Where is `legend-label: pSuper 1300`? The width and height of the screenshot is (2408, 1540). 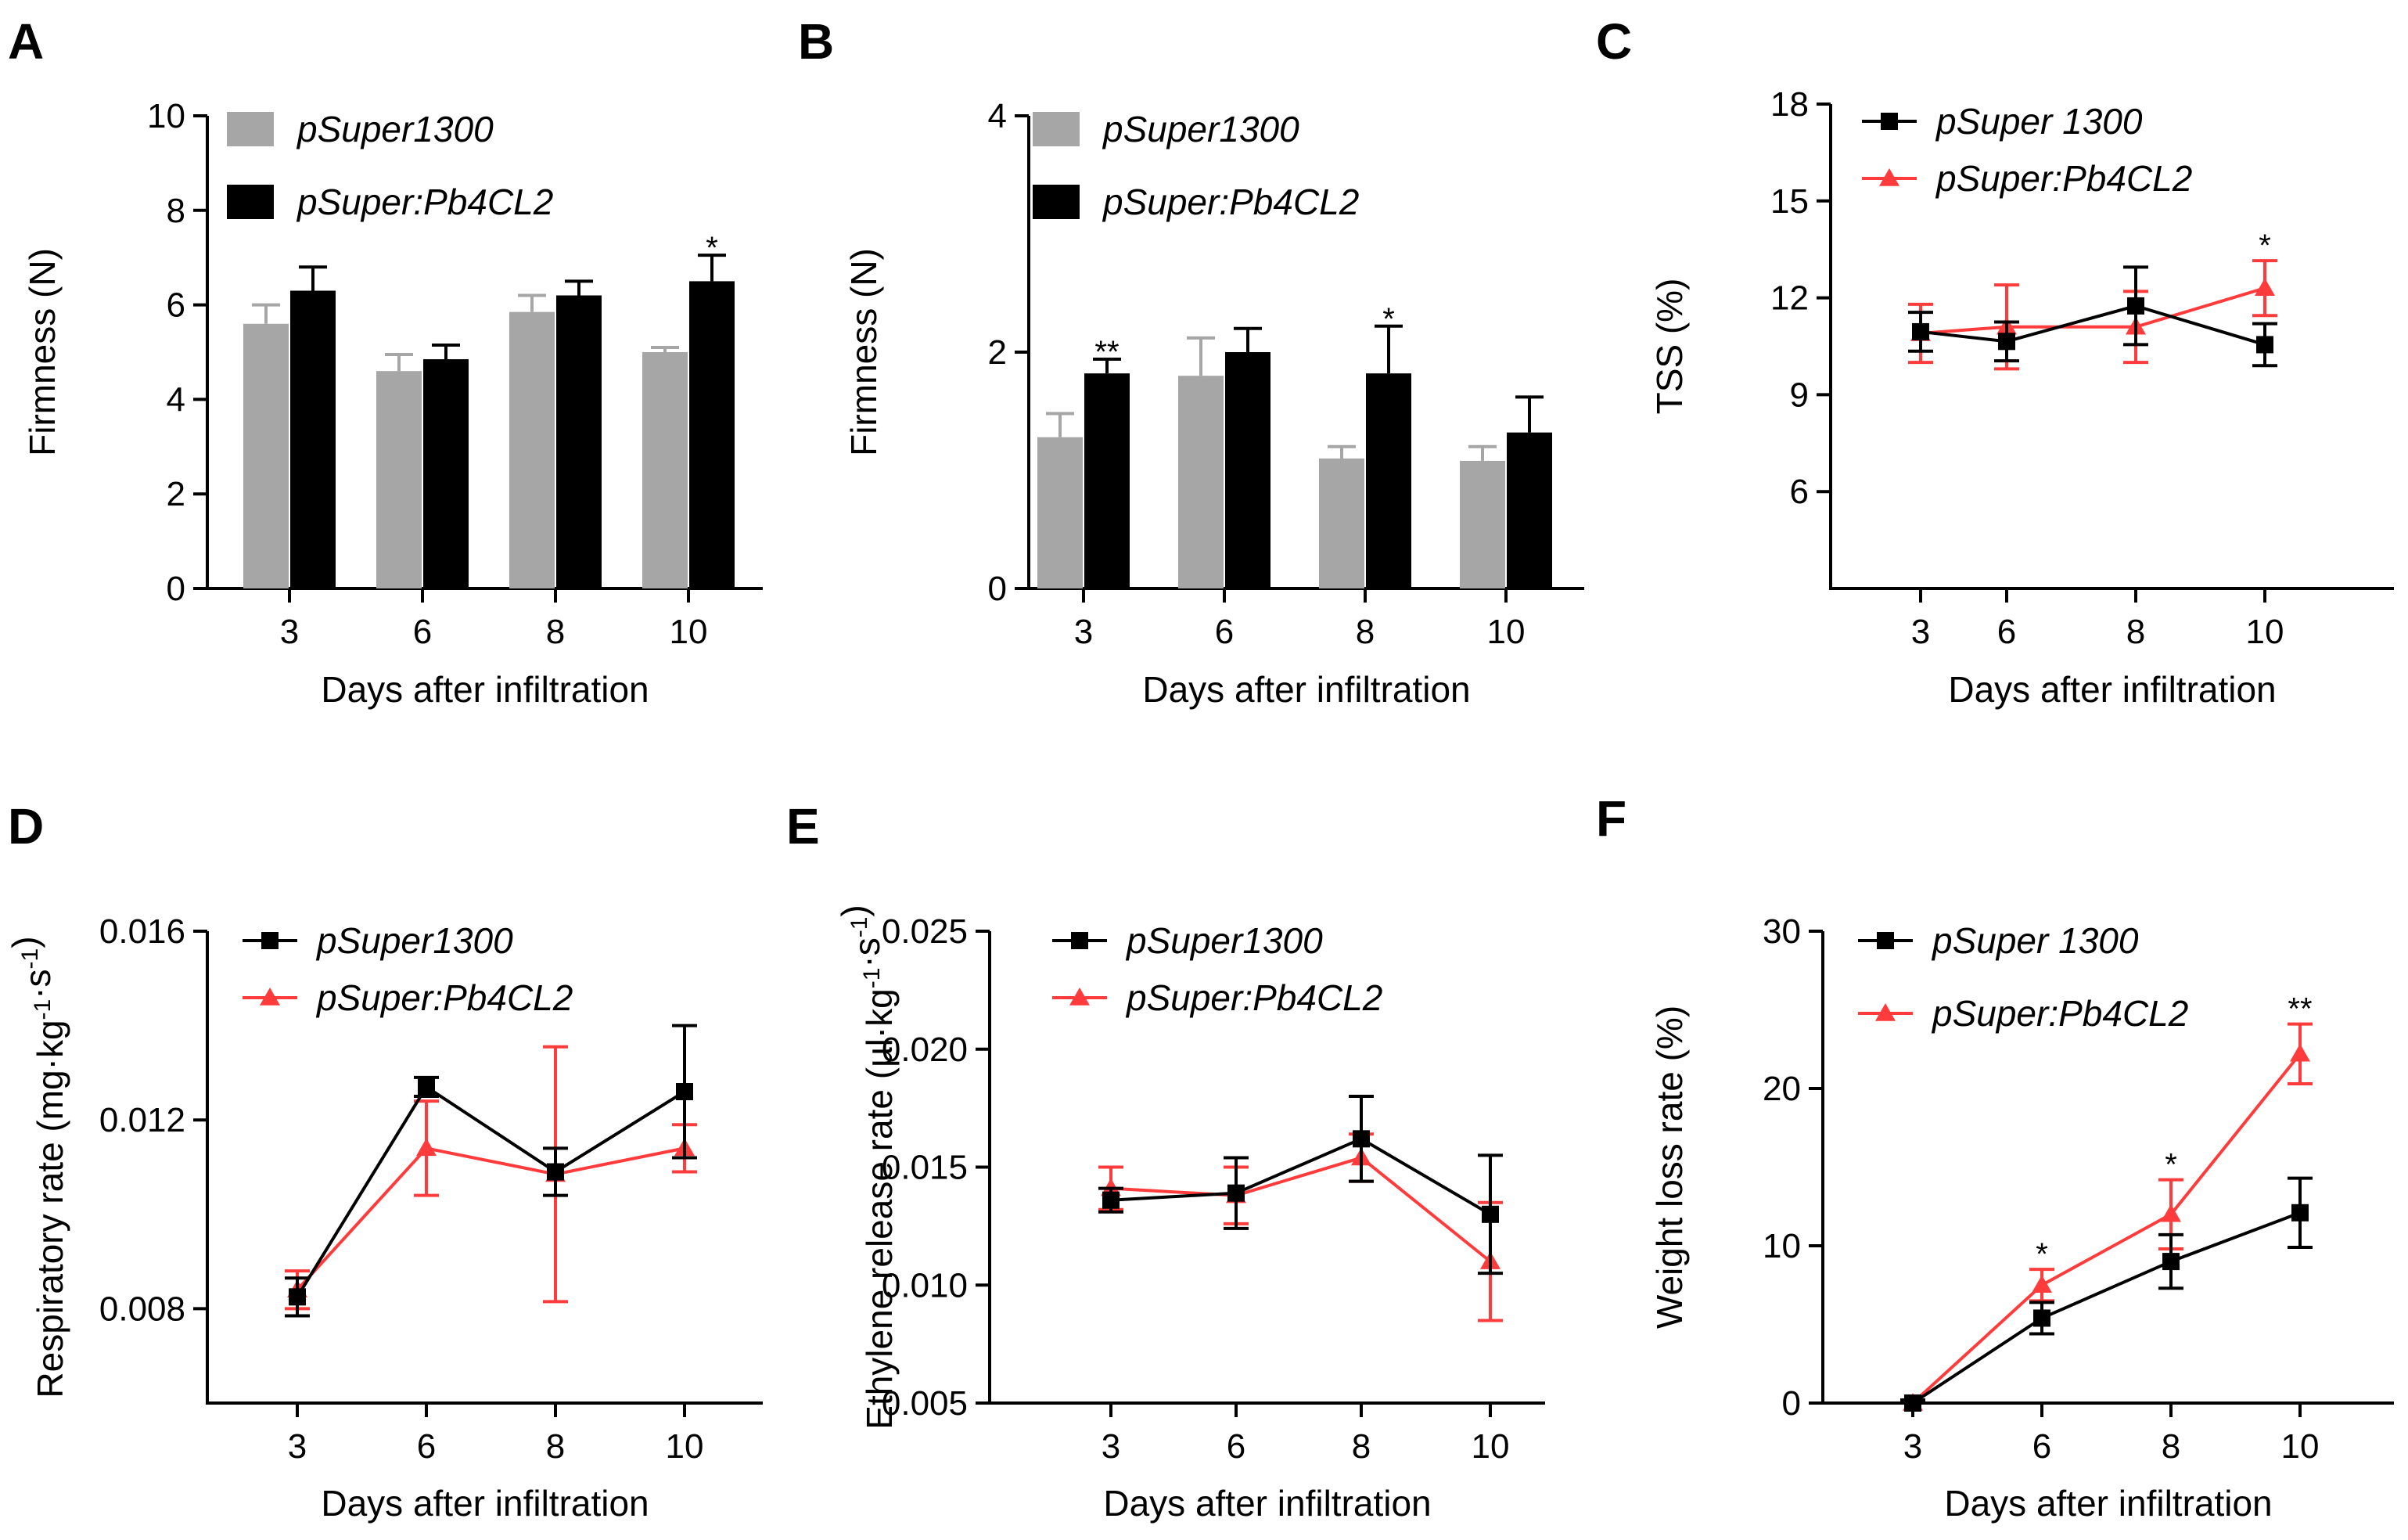 legend-label: pSuper 1300 is located at coordinates (2039, 121).